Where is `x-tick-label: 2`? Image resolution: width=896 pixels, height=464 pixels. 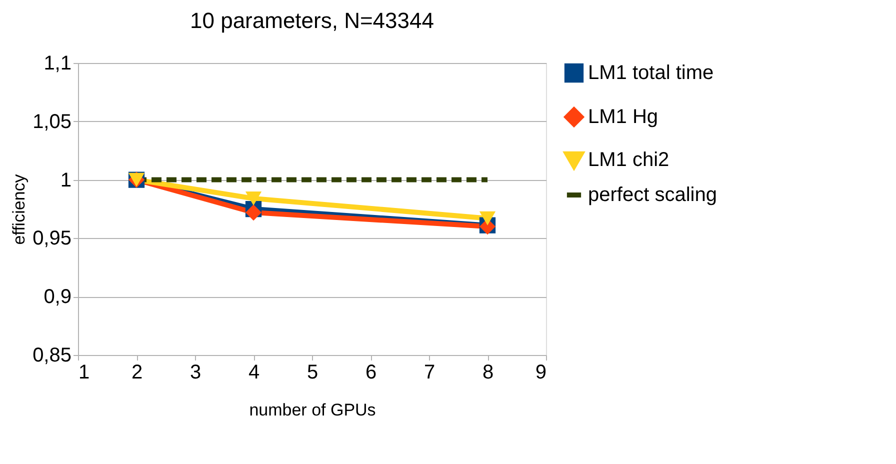 x-tick-label: 2 is located at coordinates (137, 373).